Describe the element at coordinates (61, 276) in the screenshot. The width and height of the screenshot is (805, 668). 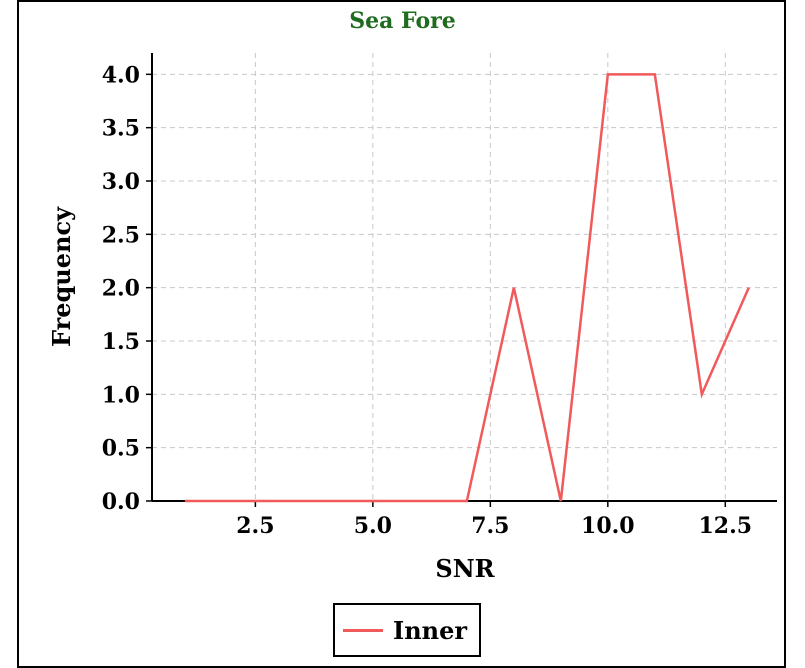
I see `y-axis-label: Frequency` at that location.